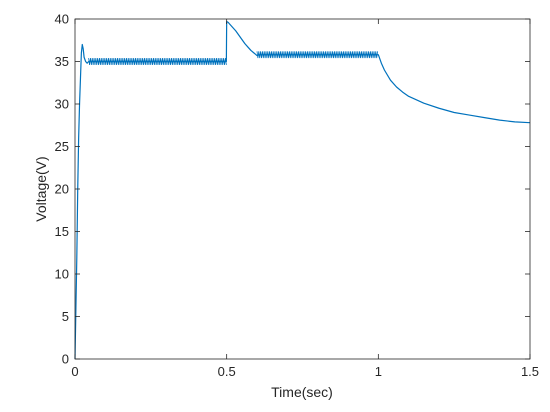 This screenshot has width=550, height=412. What do you see at coordinates (62, 104) in the screenshot?
I see `y-tick-label: 30` at bounding box center [62, 104].